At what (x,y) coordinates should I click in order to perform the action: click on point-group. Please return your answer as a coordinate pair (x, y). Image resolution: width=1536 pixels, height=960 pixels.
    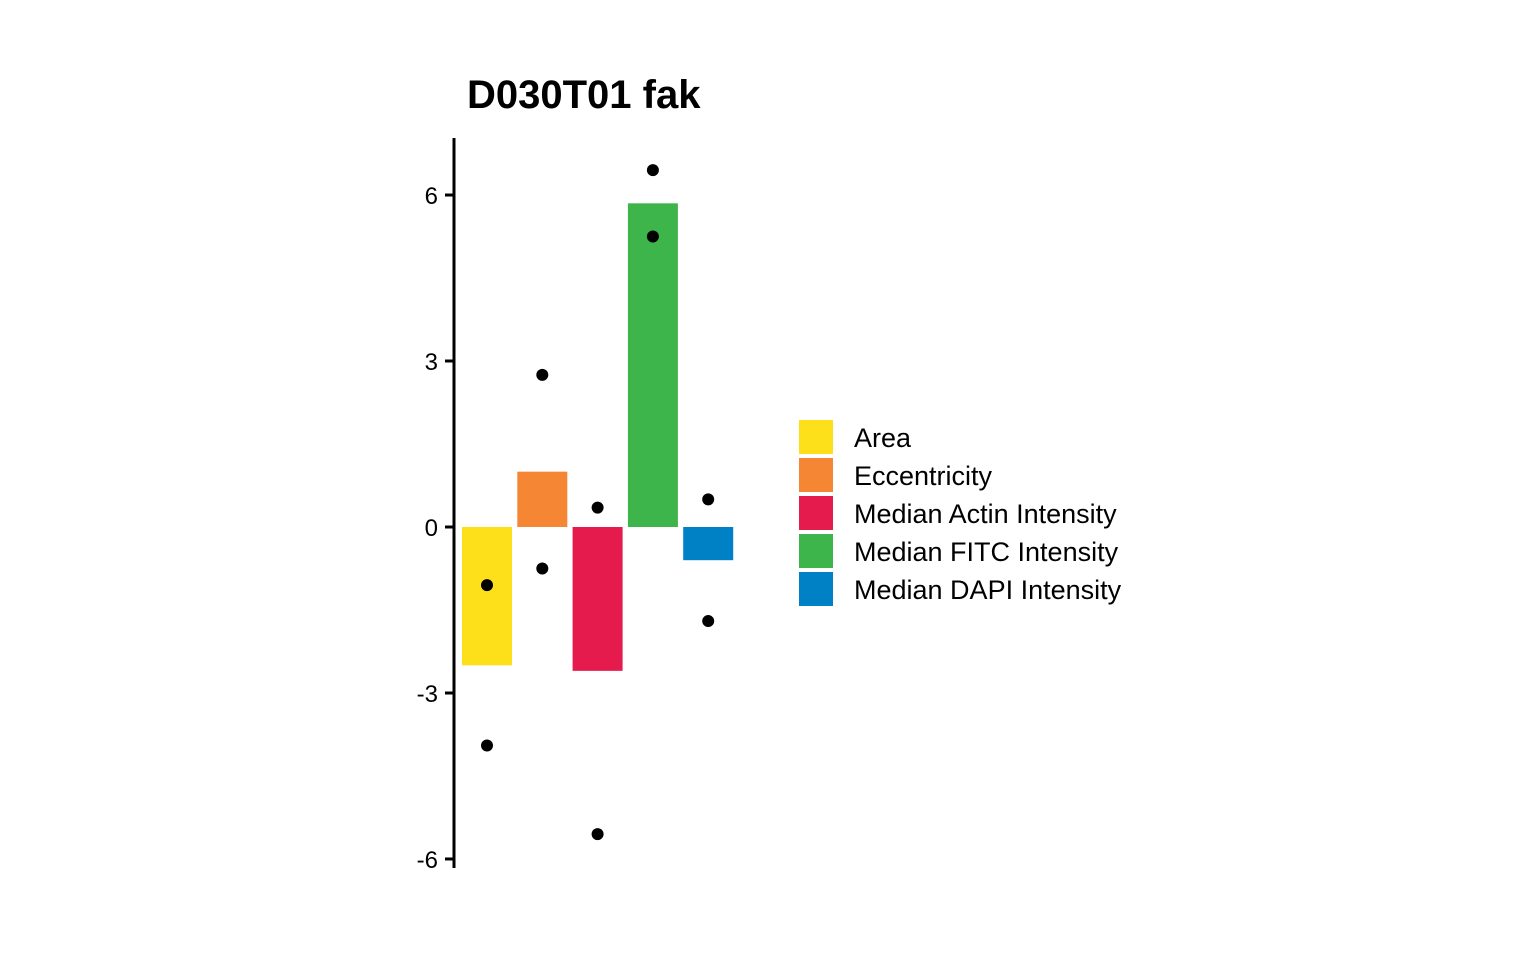
    Looking at the image, I should click on (598, 502).